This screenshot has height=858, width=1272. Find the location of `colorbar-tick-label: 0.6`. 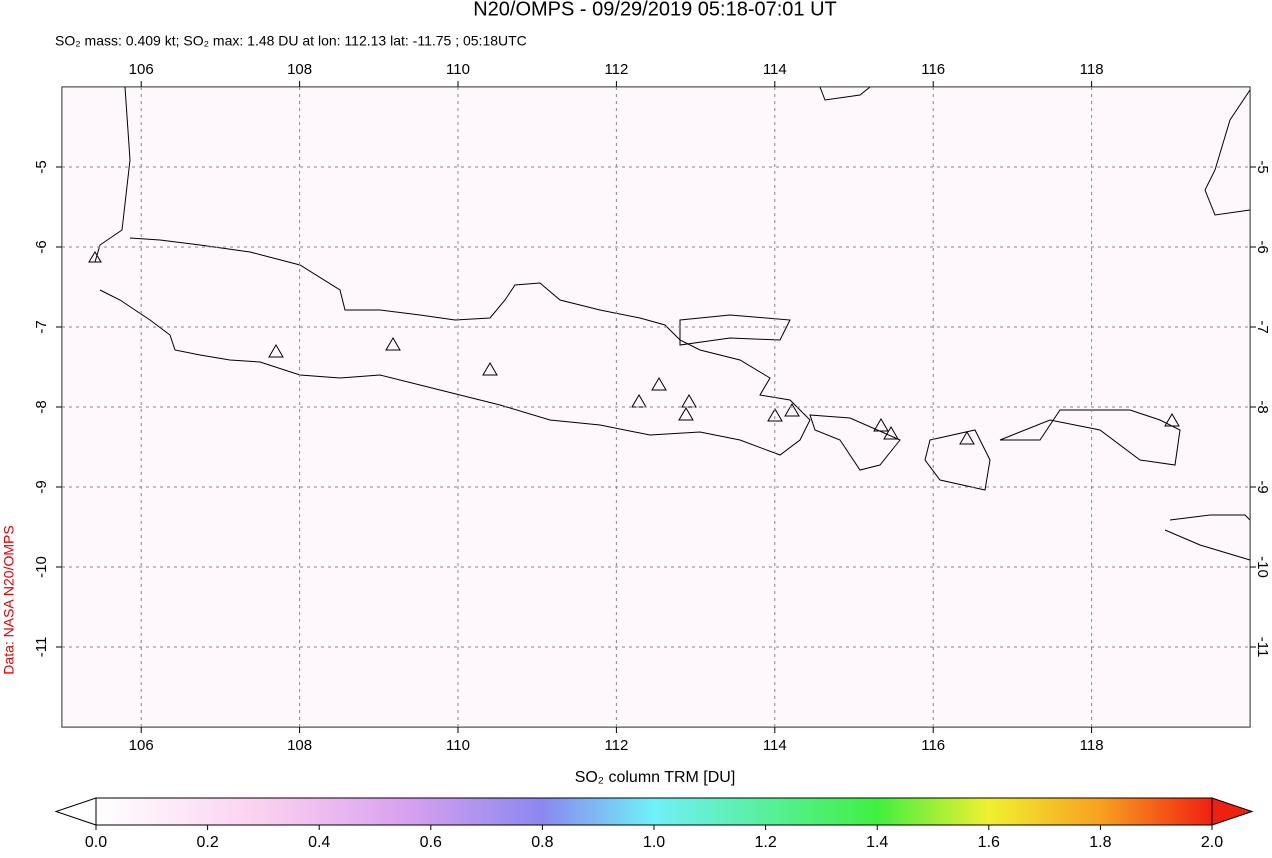

colorbar-tick-label: 0.6 is located at coordinates (431, 842).